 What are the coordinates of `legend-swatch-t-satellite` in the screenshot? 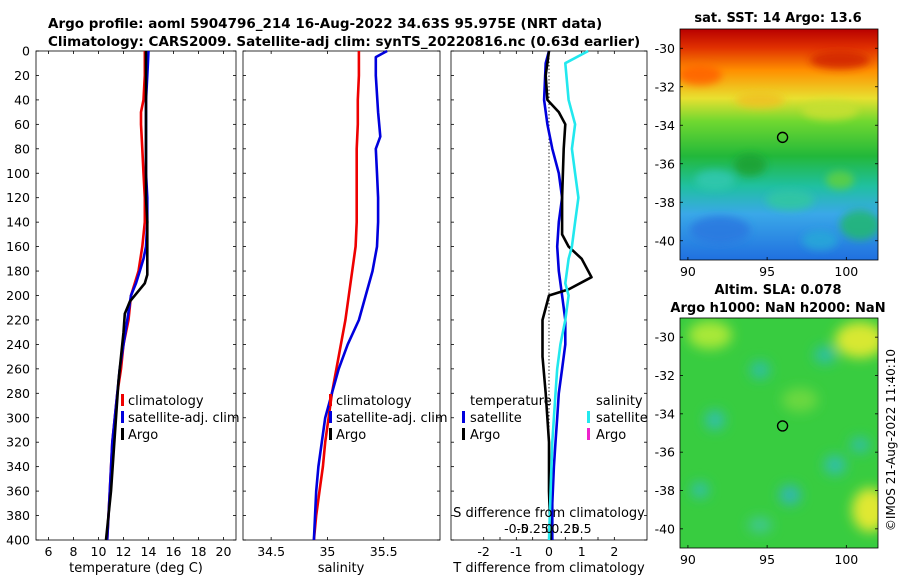 It's located at (463, 417).